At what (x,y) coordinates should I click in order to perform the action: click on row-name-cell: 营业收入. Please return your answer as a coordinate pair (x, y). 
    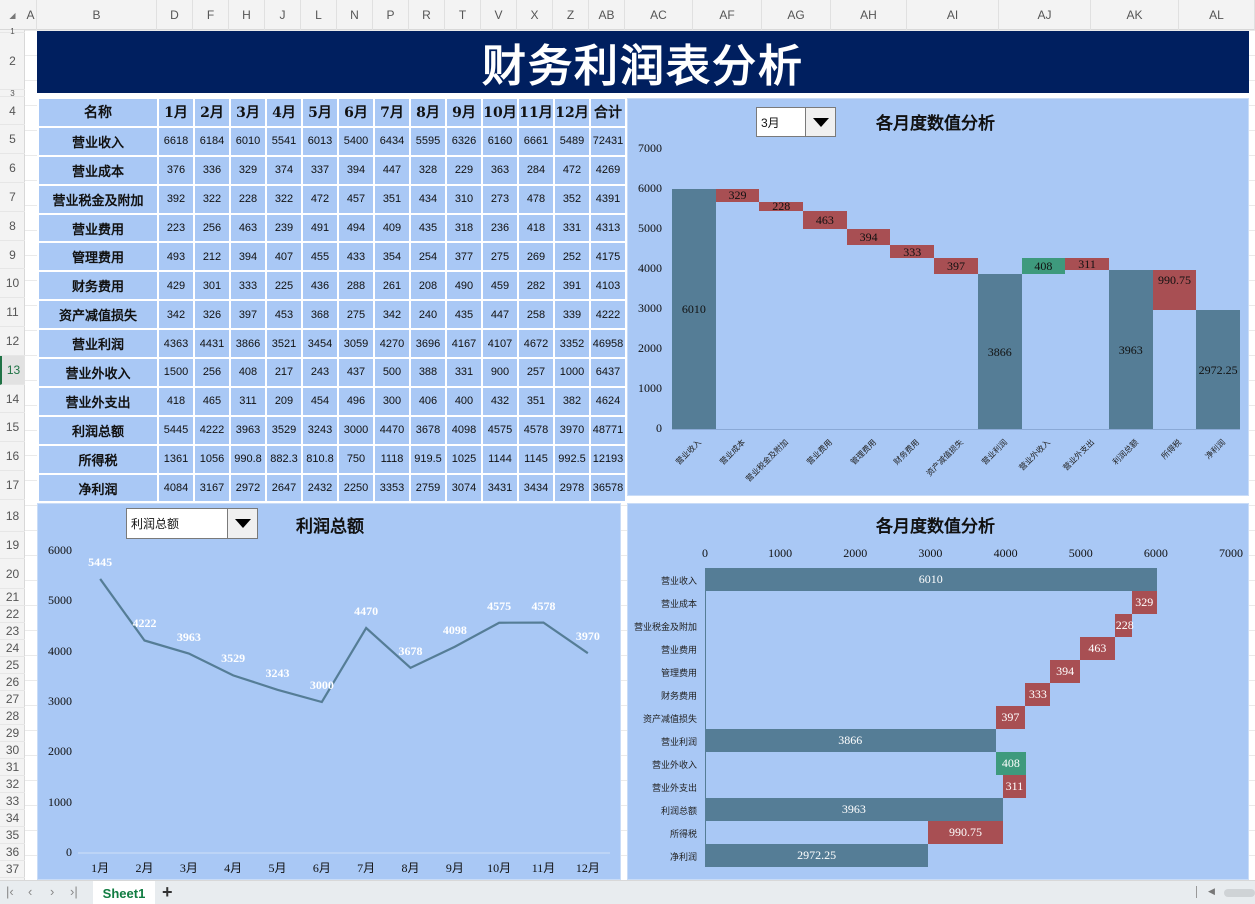
    Looking at the image, I should click on (98, 141).